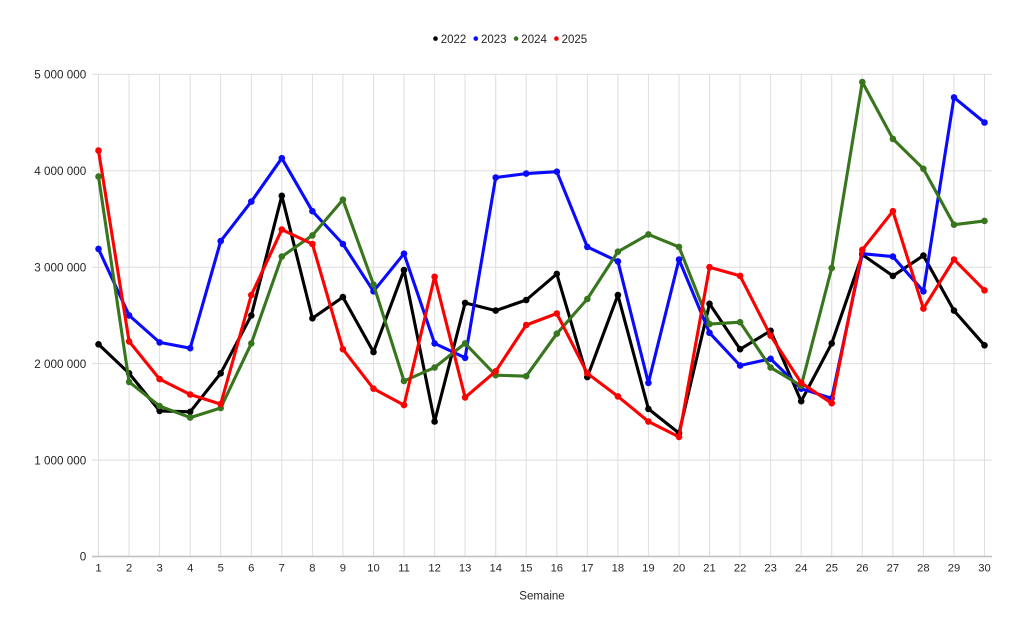  I want to click on svg-text: 2025, so click(575, 40).